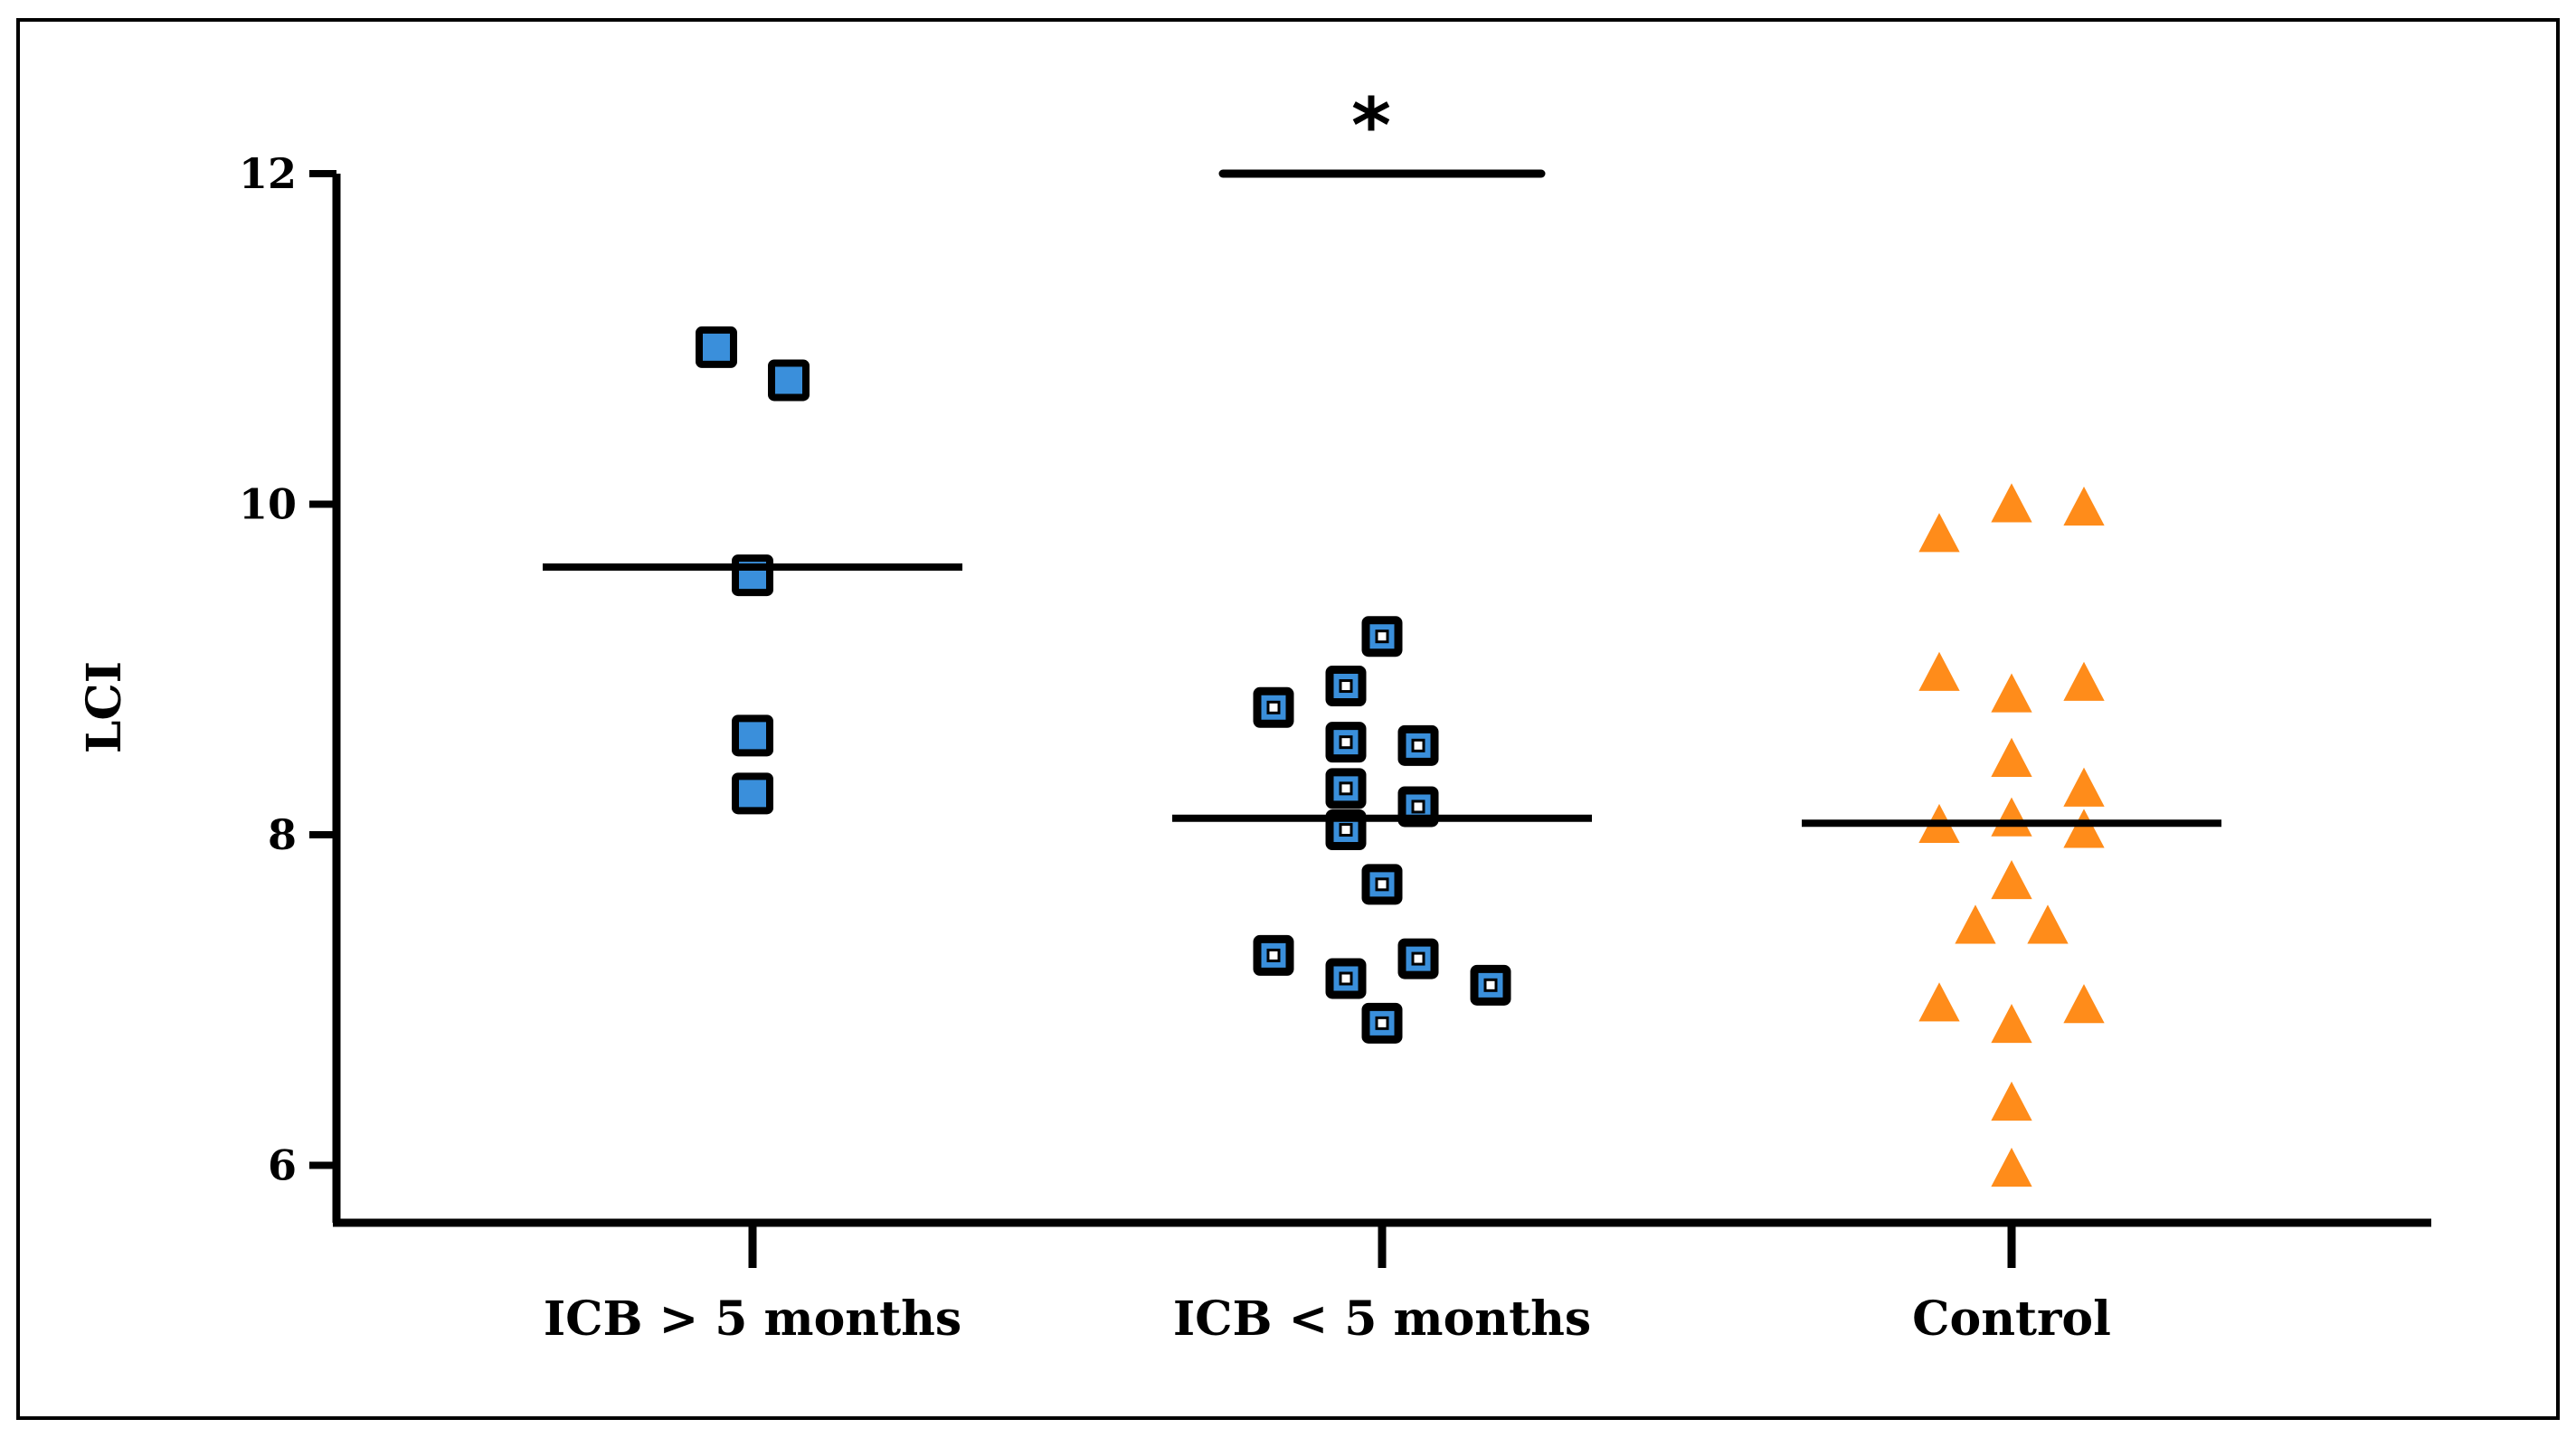  What do you see at coordinates (283, 1165) in the screenshot?
I see `y-tick-label: 6` at bounding box center [283, 1165].